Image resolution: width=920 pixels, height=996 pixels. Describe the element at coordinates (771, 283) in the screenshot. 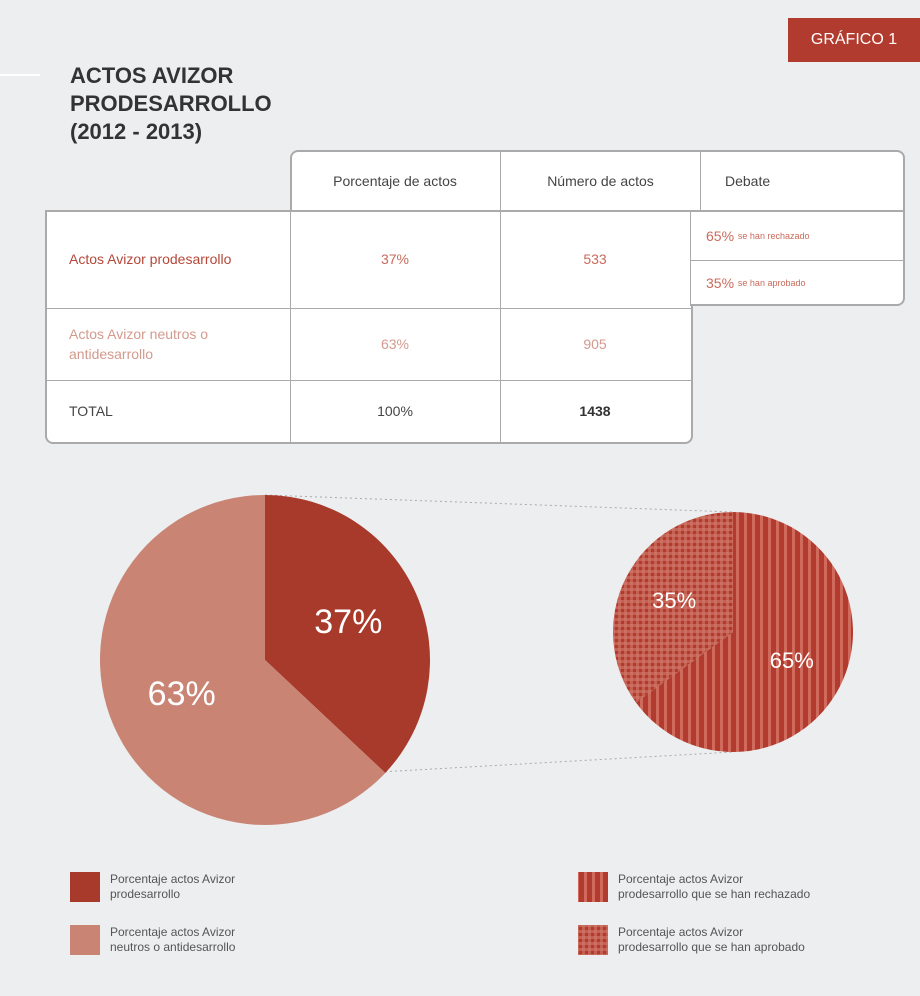

I see `debate-text: se han aprobado` at that location.